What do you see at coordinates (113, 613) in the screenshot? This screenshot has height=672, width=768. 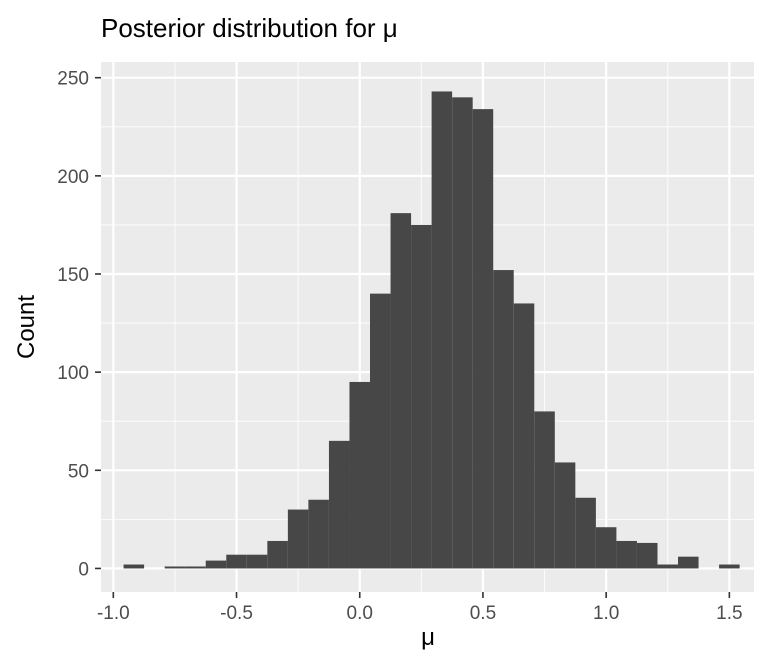 I see `x-tick-label: -1.0` at bounding box center [113, 613].